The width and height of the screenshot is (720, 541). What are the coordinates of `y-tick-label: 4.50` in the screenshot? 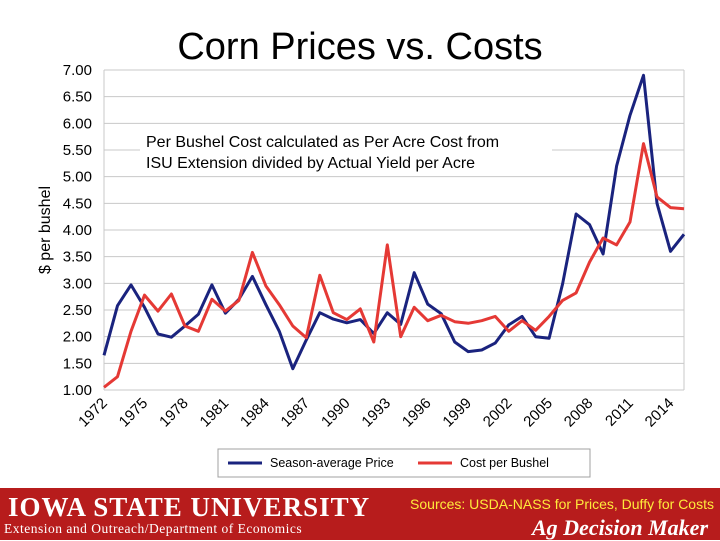 It's located at (77, 203).